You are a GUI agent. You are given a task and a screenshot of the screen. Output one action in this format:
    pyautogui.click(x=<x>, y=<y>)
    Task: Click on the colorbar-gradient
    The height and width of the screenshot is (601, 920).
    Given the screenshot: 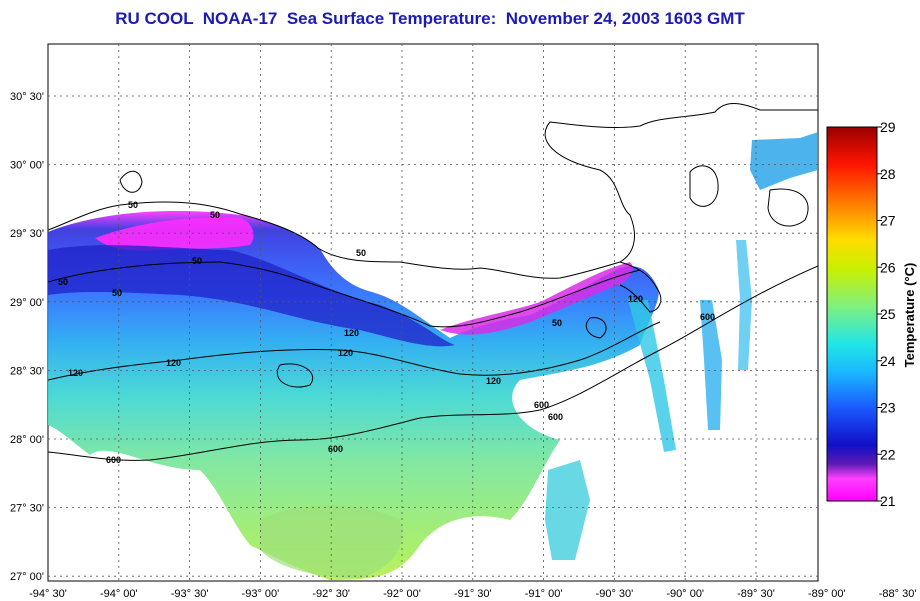 What is the action you would take?
    pyautogui.click(x=852, y=314)
    